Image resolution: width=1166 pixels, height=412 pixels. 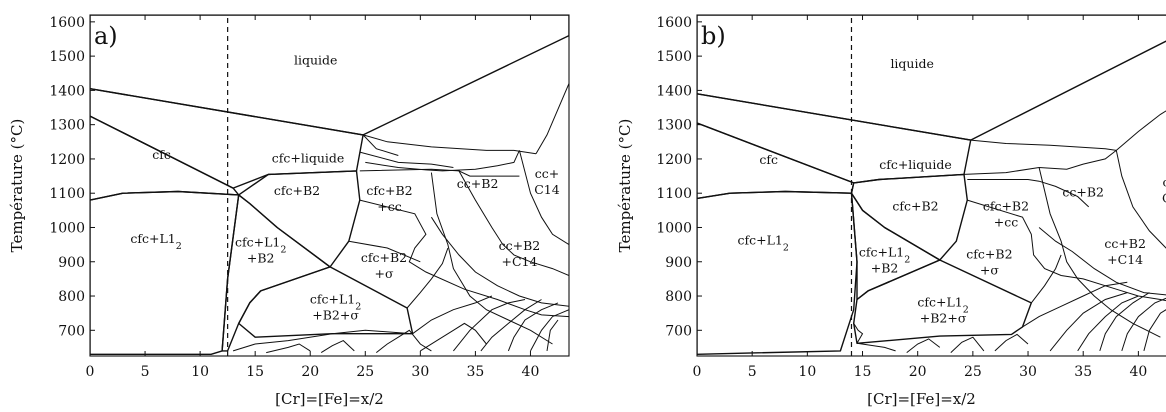 I want to click on region-cfc-liquide, so click(x=227, y=138).